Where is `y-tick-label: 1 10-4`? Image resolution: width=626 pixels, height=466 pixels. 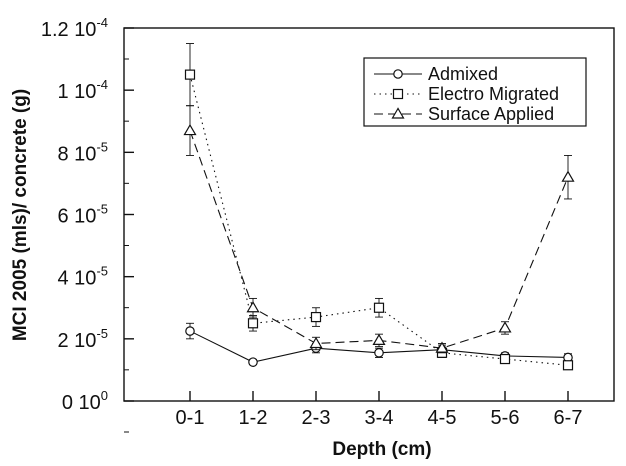 y-tick-label: 1 10-4 is located at coordinates (83, 90).